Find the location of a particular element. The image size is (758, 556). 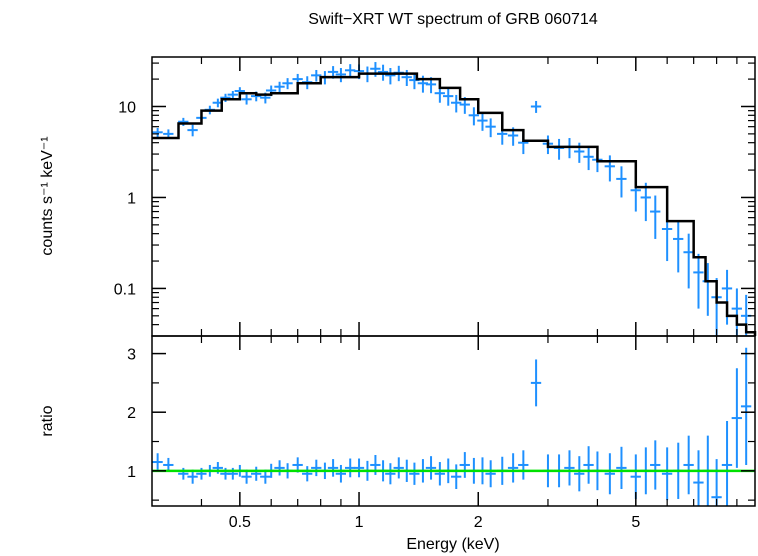

spectrum-y-tick-label: 10 is located at coordinates (127, 107).